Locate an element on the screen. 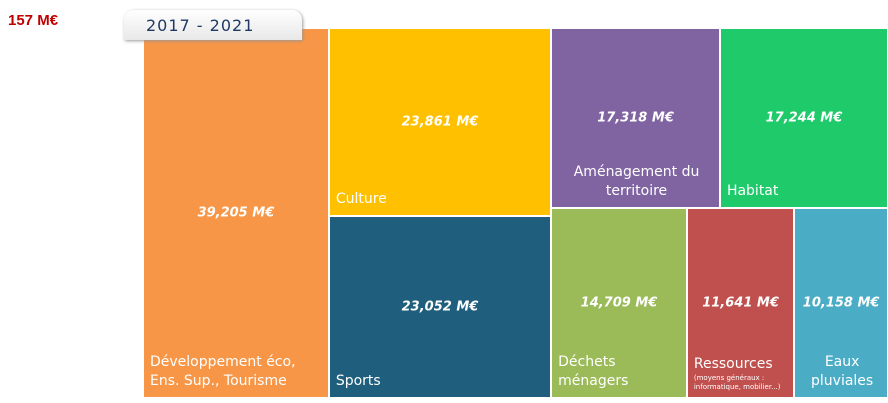 The width and height of the screenshot is (888, 403). category-label: Déchets ménagers is located at coordinates (620, 372).